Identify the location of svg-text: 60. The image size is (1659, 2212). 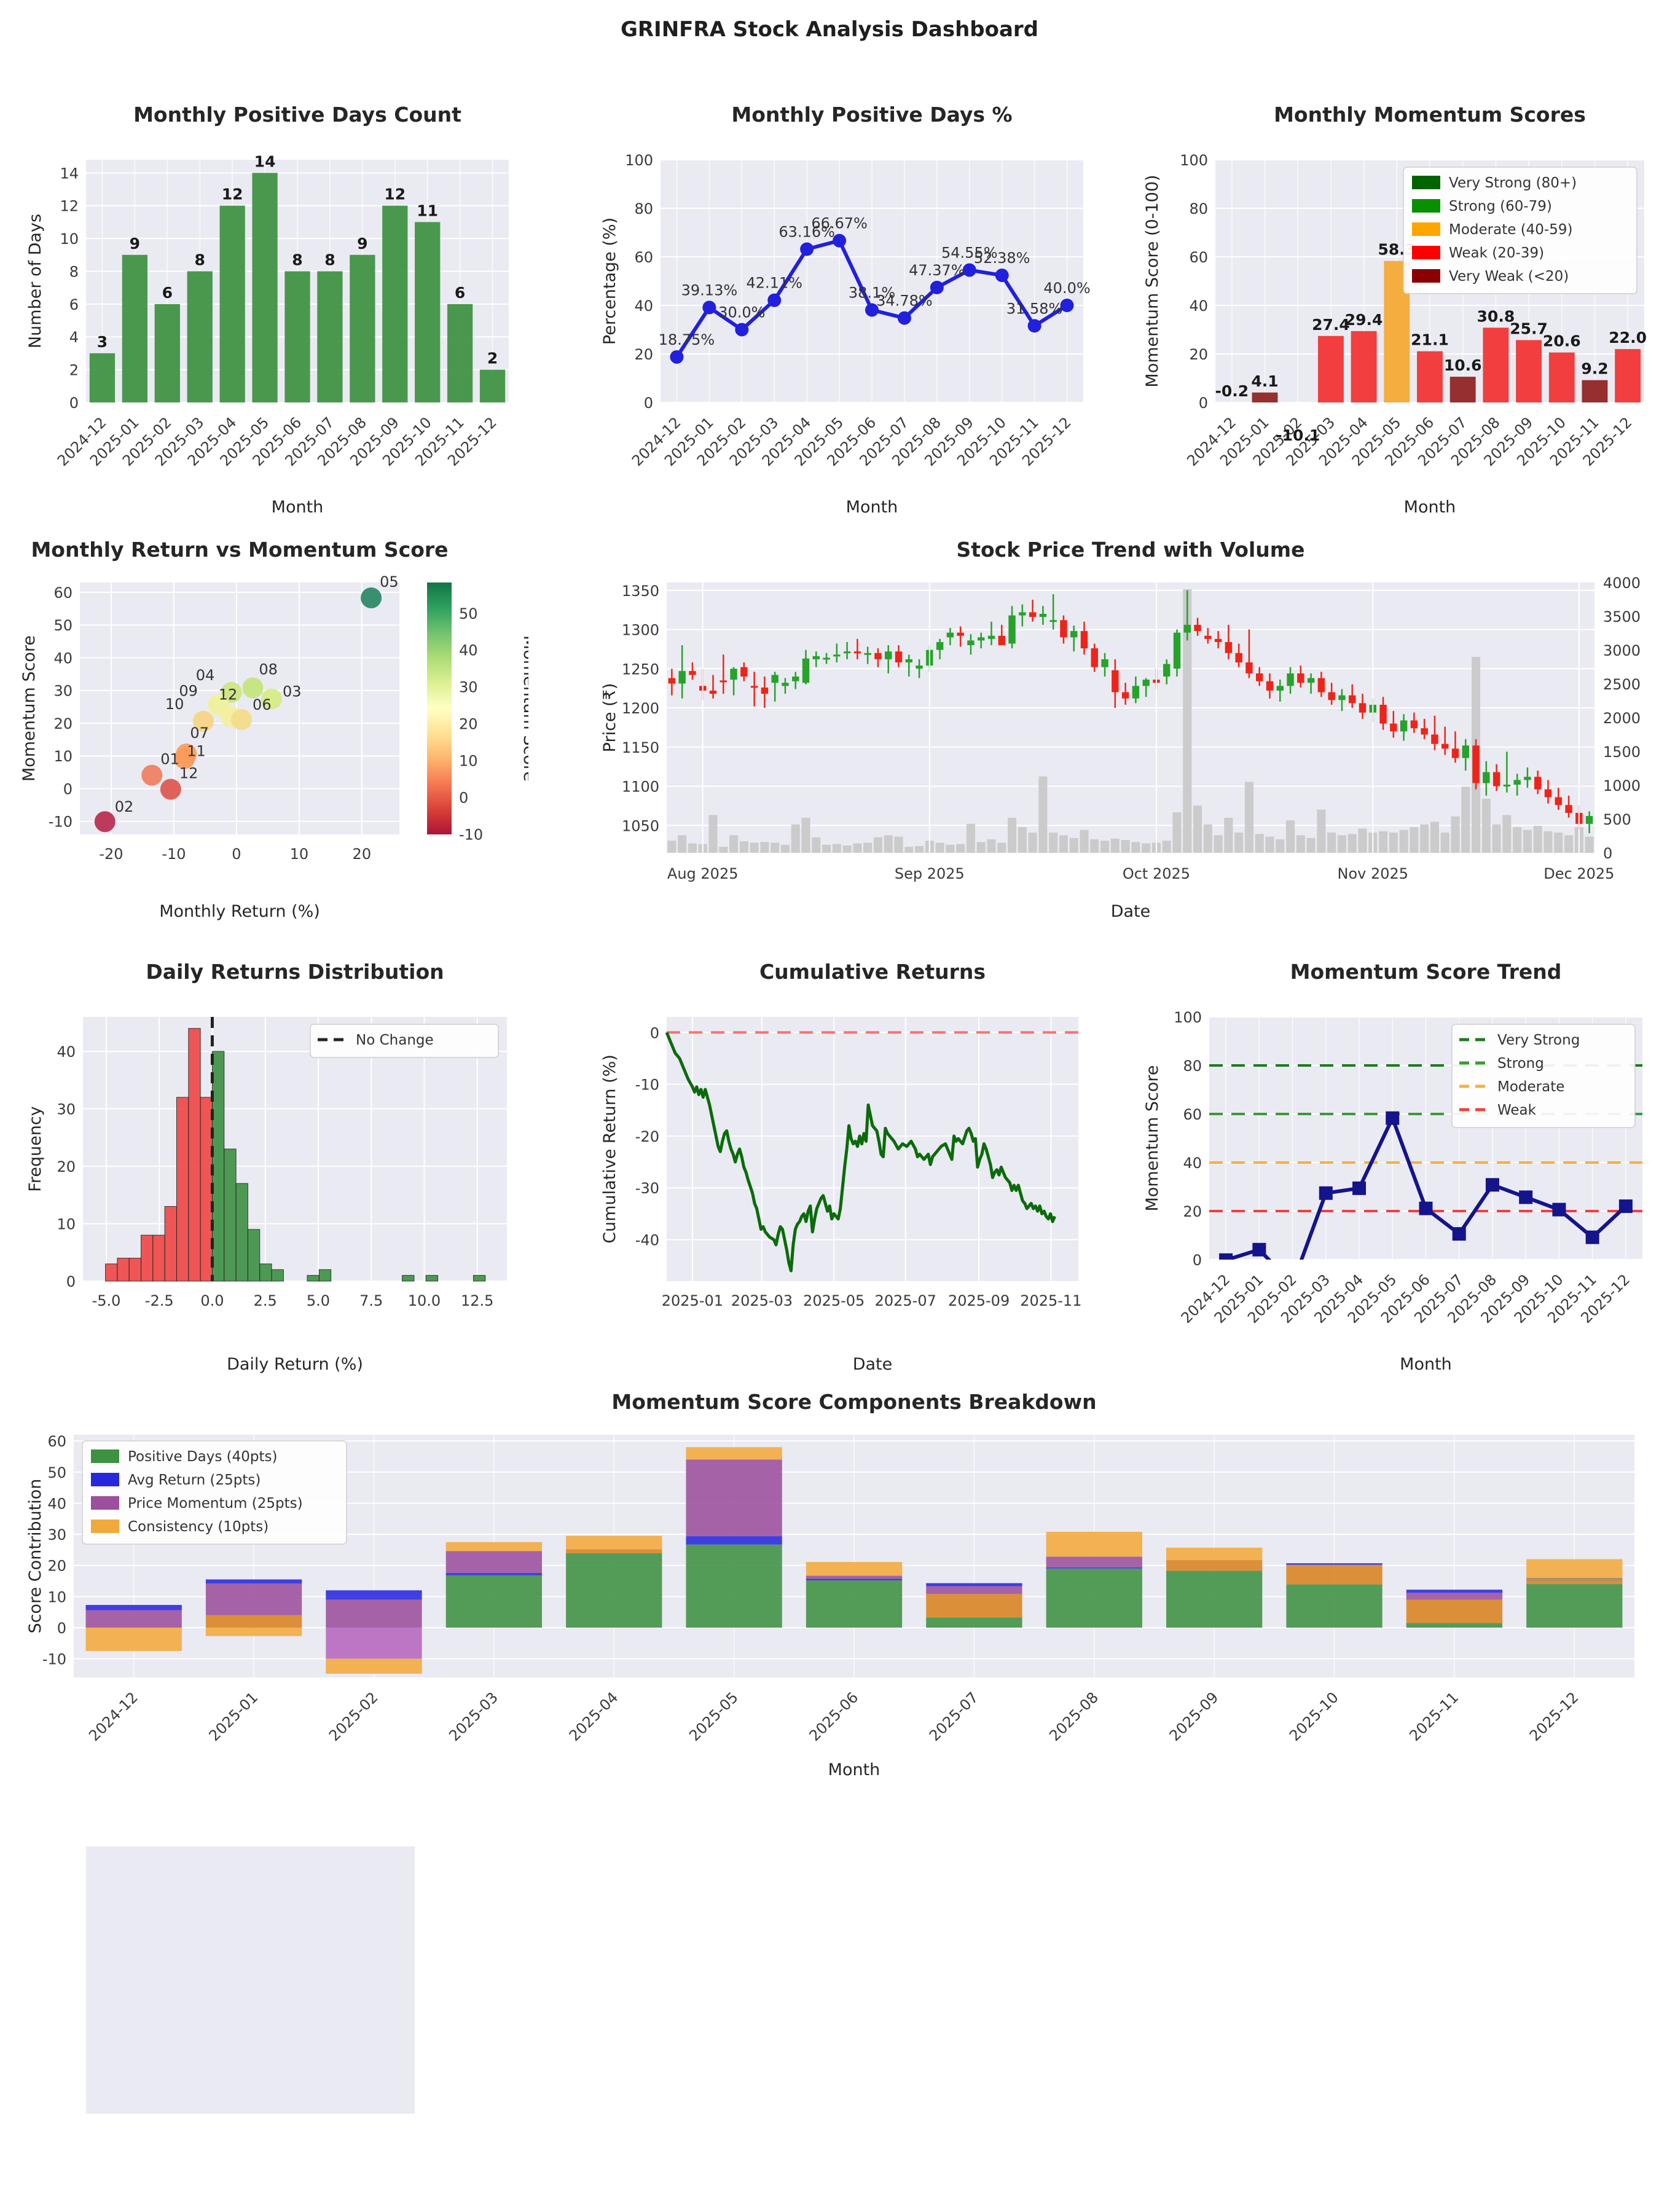
(1192, 1114).